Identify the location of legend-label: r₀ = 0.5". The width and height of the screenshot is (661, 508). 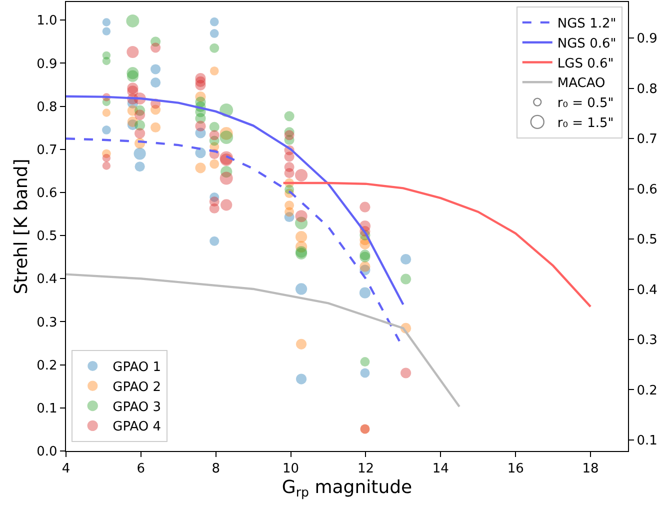
(585, 104).